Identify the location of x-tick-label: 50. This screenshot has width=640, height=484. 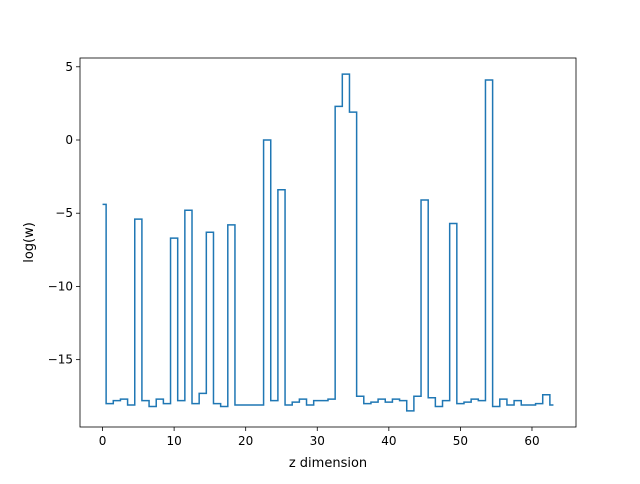
(460, 441).